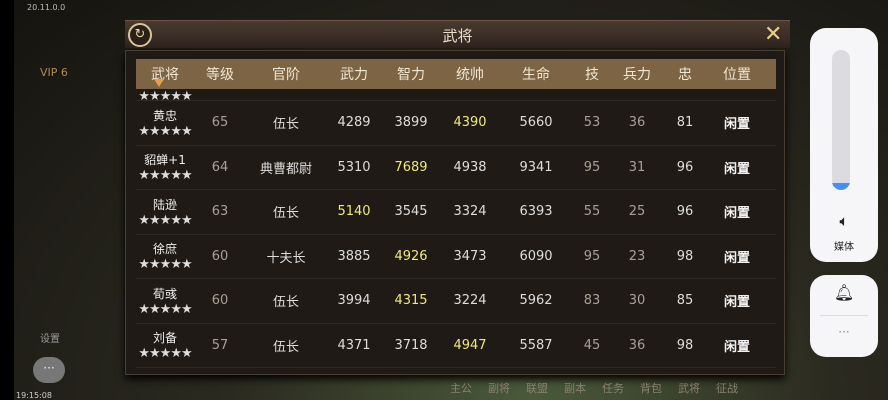 This screenshot has height=400, width=888. I want to click on table-row: 貂蝉+1 ★★★★★ 64 典曹都尉 5310 7689 4938 9341 95 31 96 闲置, so click(456, 168).